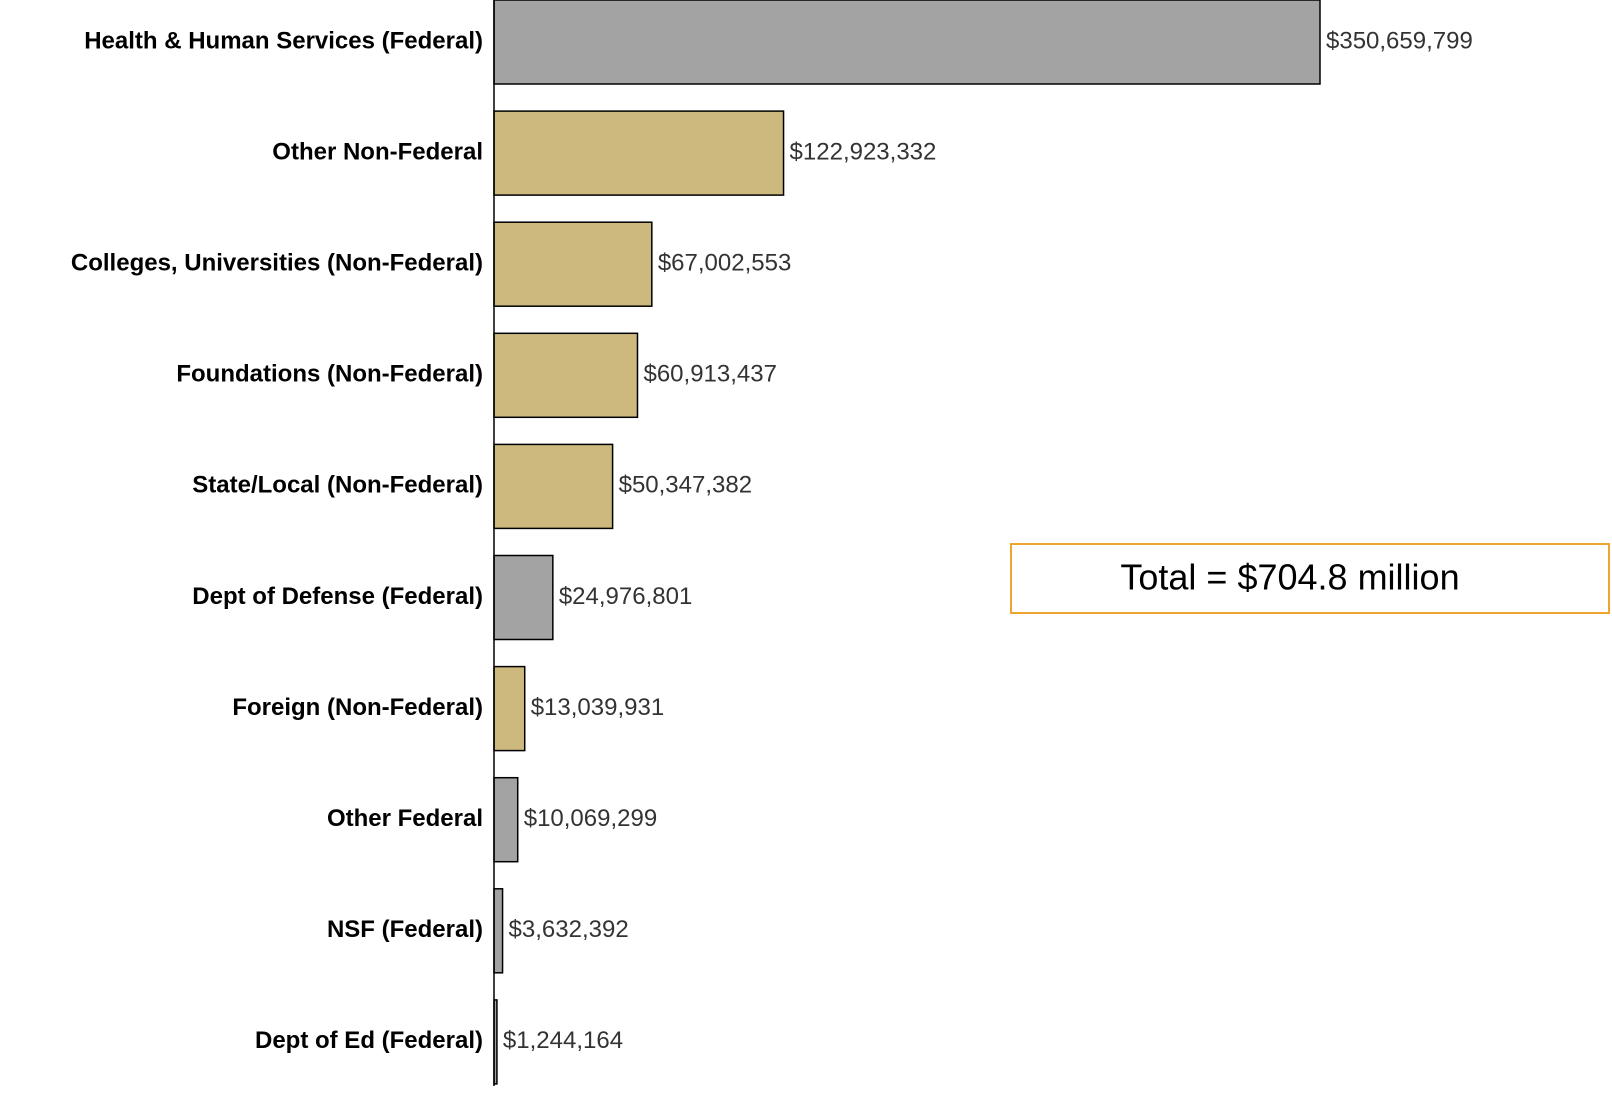 This screenshot has width=1612, height=1115. What do you see at coordinates (597, 707) in the screenshot?
I see `value-label: $13,039,931` at bounding box center [597, 707].